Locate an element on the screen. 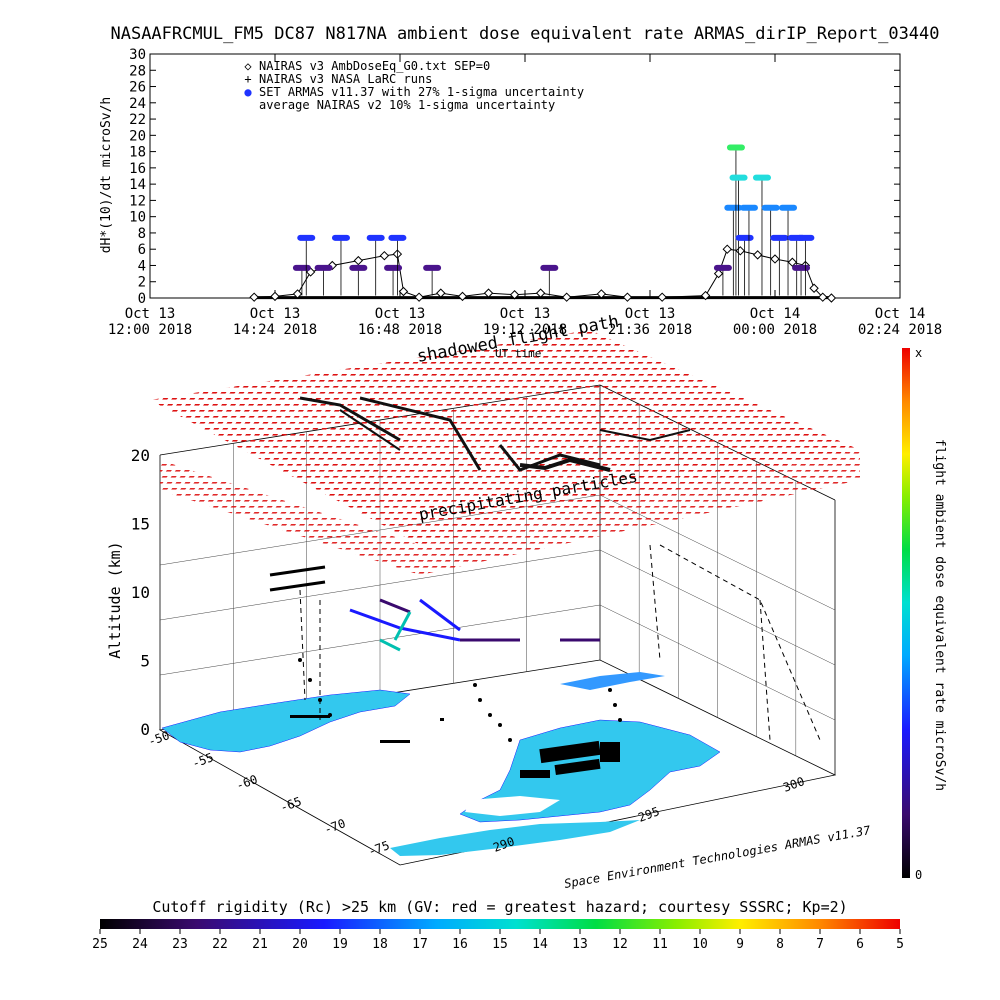  latitude-ticks: -50 -55 -60 -65 -70 -75 is located at coordinates (268, 793).